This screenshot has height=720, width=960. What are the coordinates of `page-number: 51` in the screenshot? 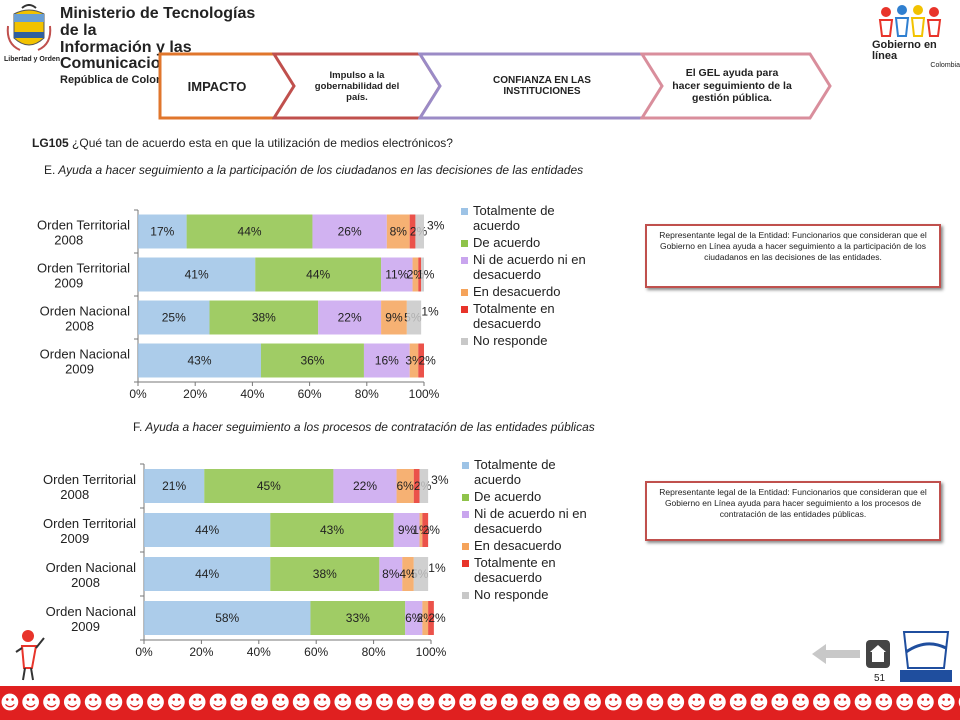 It's located at (880, 678).